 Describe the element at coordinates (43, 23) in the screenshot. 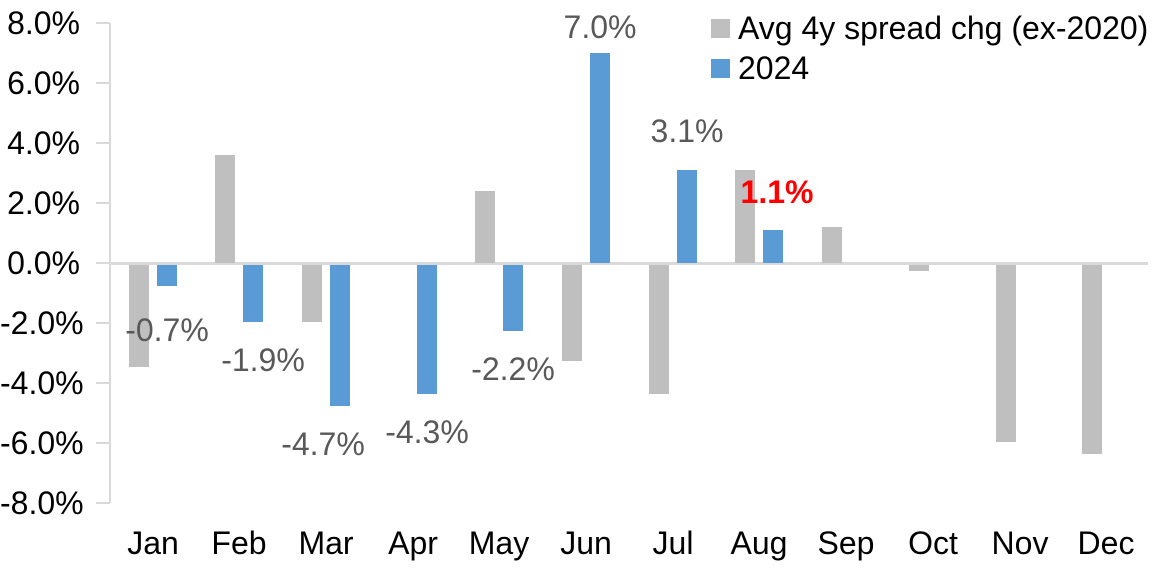

I see `y-axis-label: 8.0%` at that location.